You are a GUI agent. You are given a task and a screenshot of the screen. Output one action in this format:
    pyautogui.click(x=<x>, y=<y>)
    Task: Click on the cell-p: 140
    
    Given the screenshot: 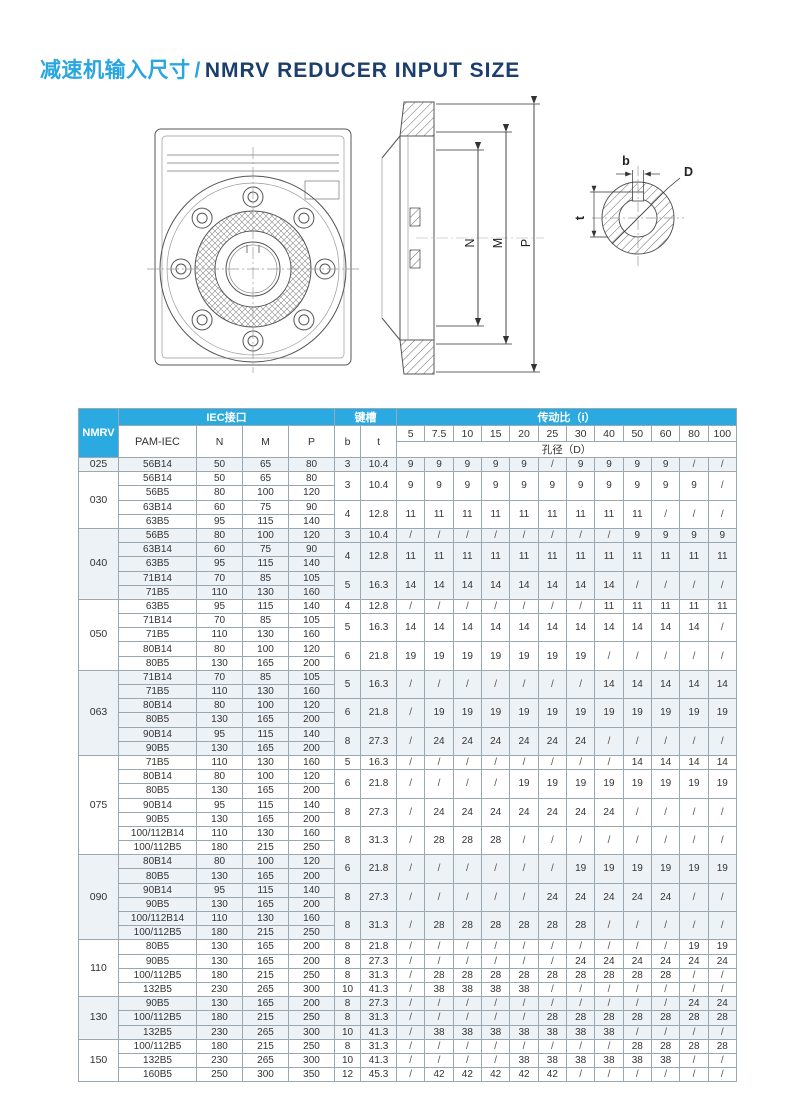 What is the action you would take?
    pyautogui.click(x=311, y=734)
    